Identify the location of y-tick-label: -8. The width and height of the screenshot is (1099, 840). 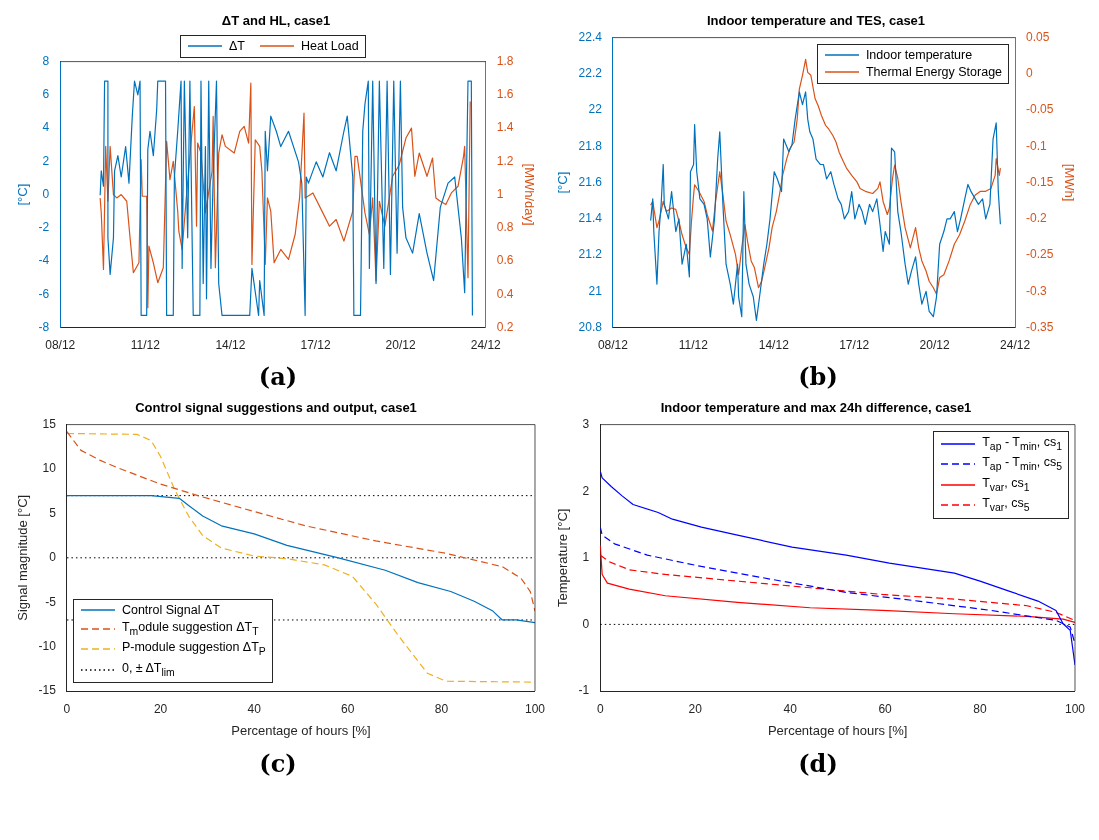
(44, 326).